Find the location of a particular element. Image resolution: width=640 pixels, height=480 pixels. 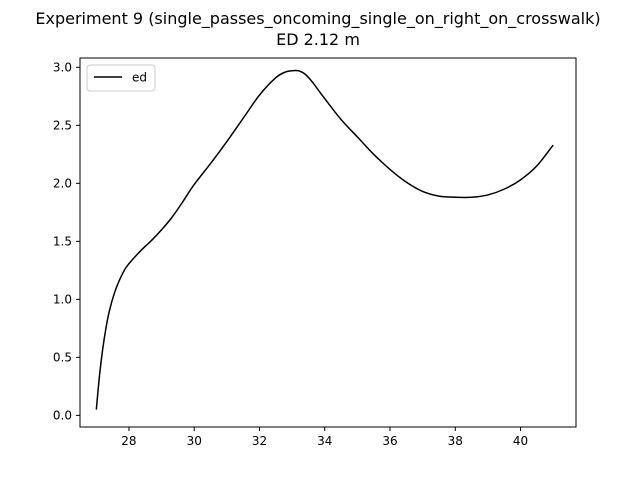

x-tick-label: 36 is located at coordinates (389, 441).